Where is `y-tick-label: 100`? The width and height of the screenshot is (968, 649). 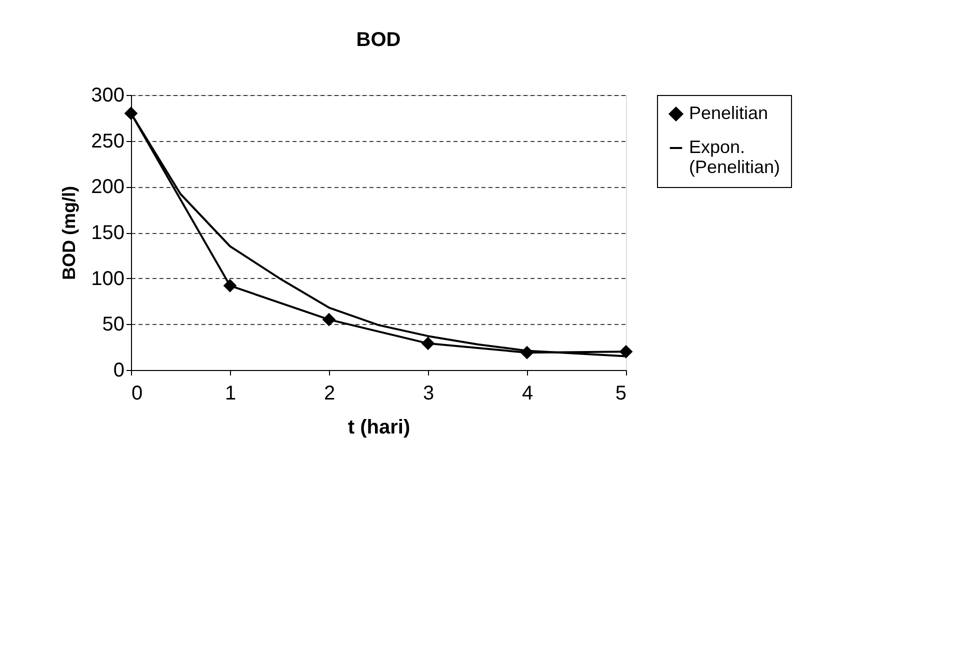 y-tick-label: 100 is located at coordinates (107, 279).